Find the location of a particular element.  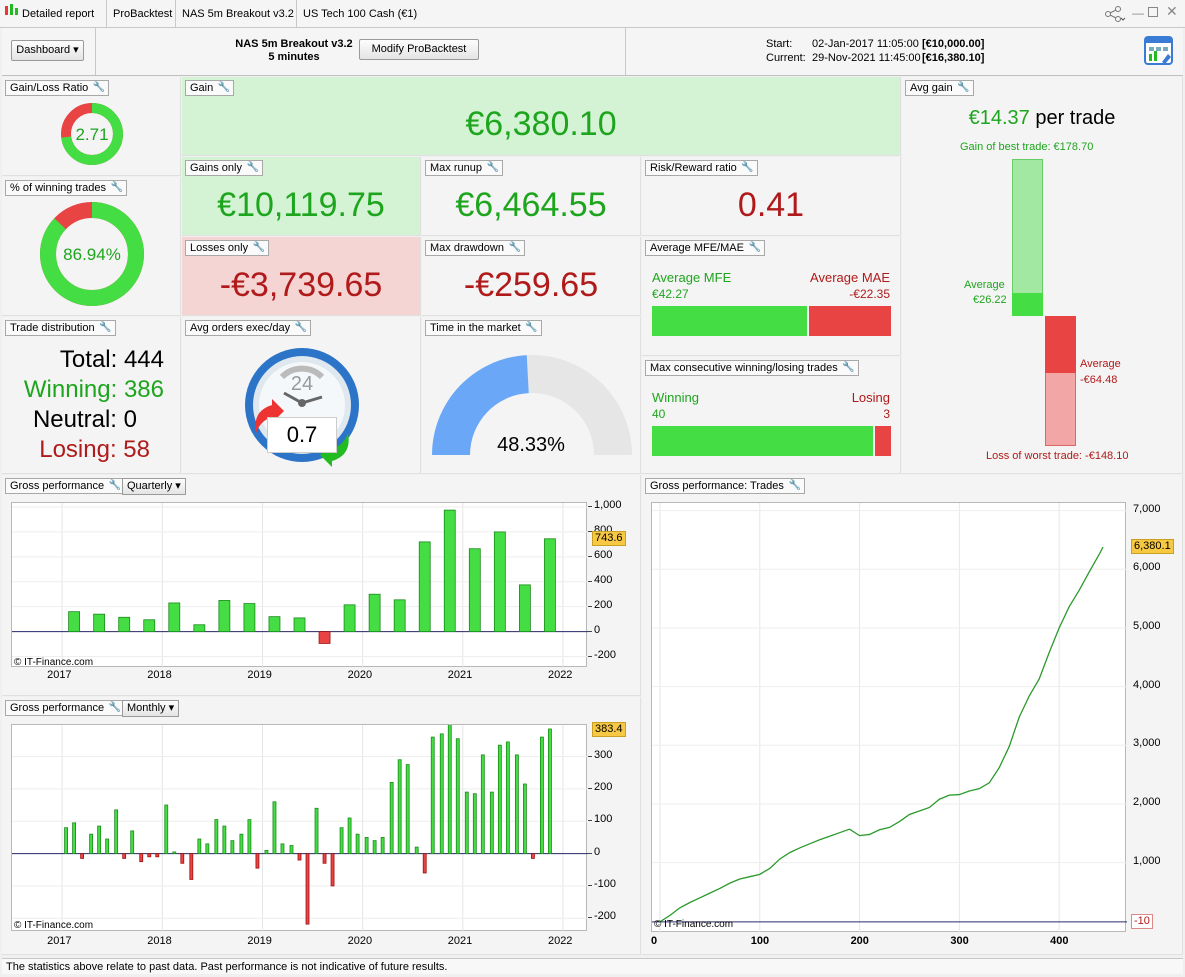

winning-streak-bar is located at coordinates (762, 441).